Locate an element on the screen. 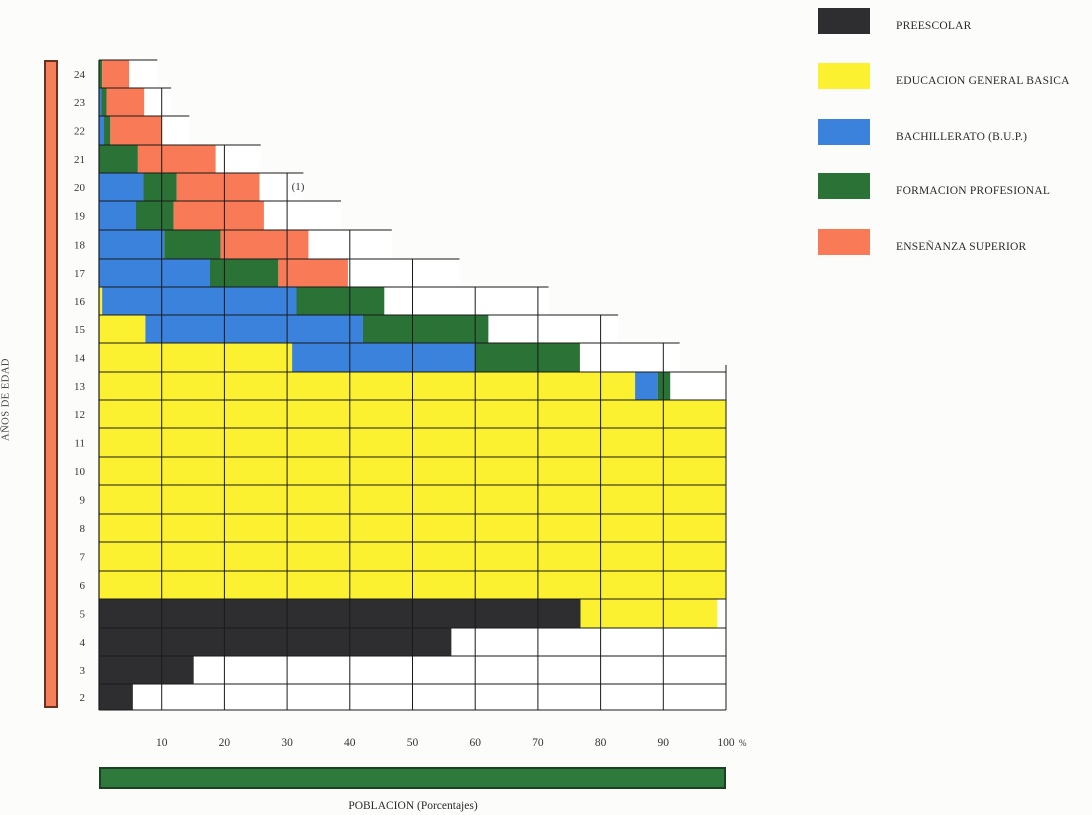 Image resolution: width=1092 pixels, height=815 pixels. x-tick-label: 40 is located at coordinates (350, 743).